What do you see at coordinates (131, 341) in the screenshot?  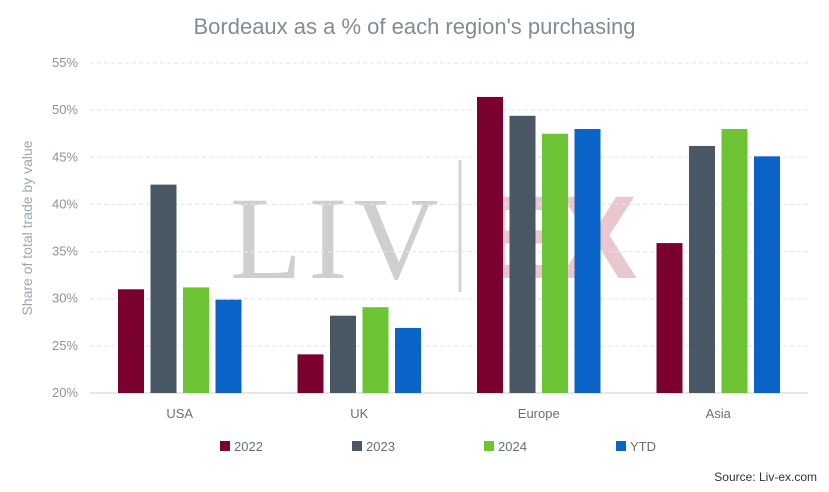 I see `bar-usa-2022` at bounding box center [131, 341].